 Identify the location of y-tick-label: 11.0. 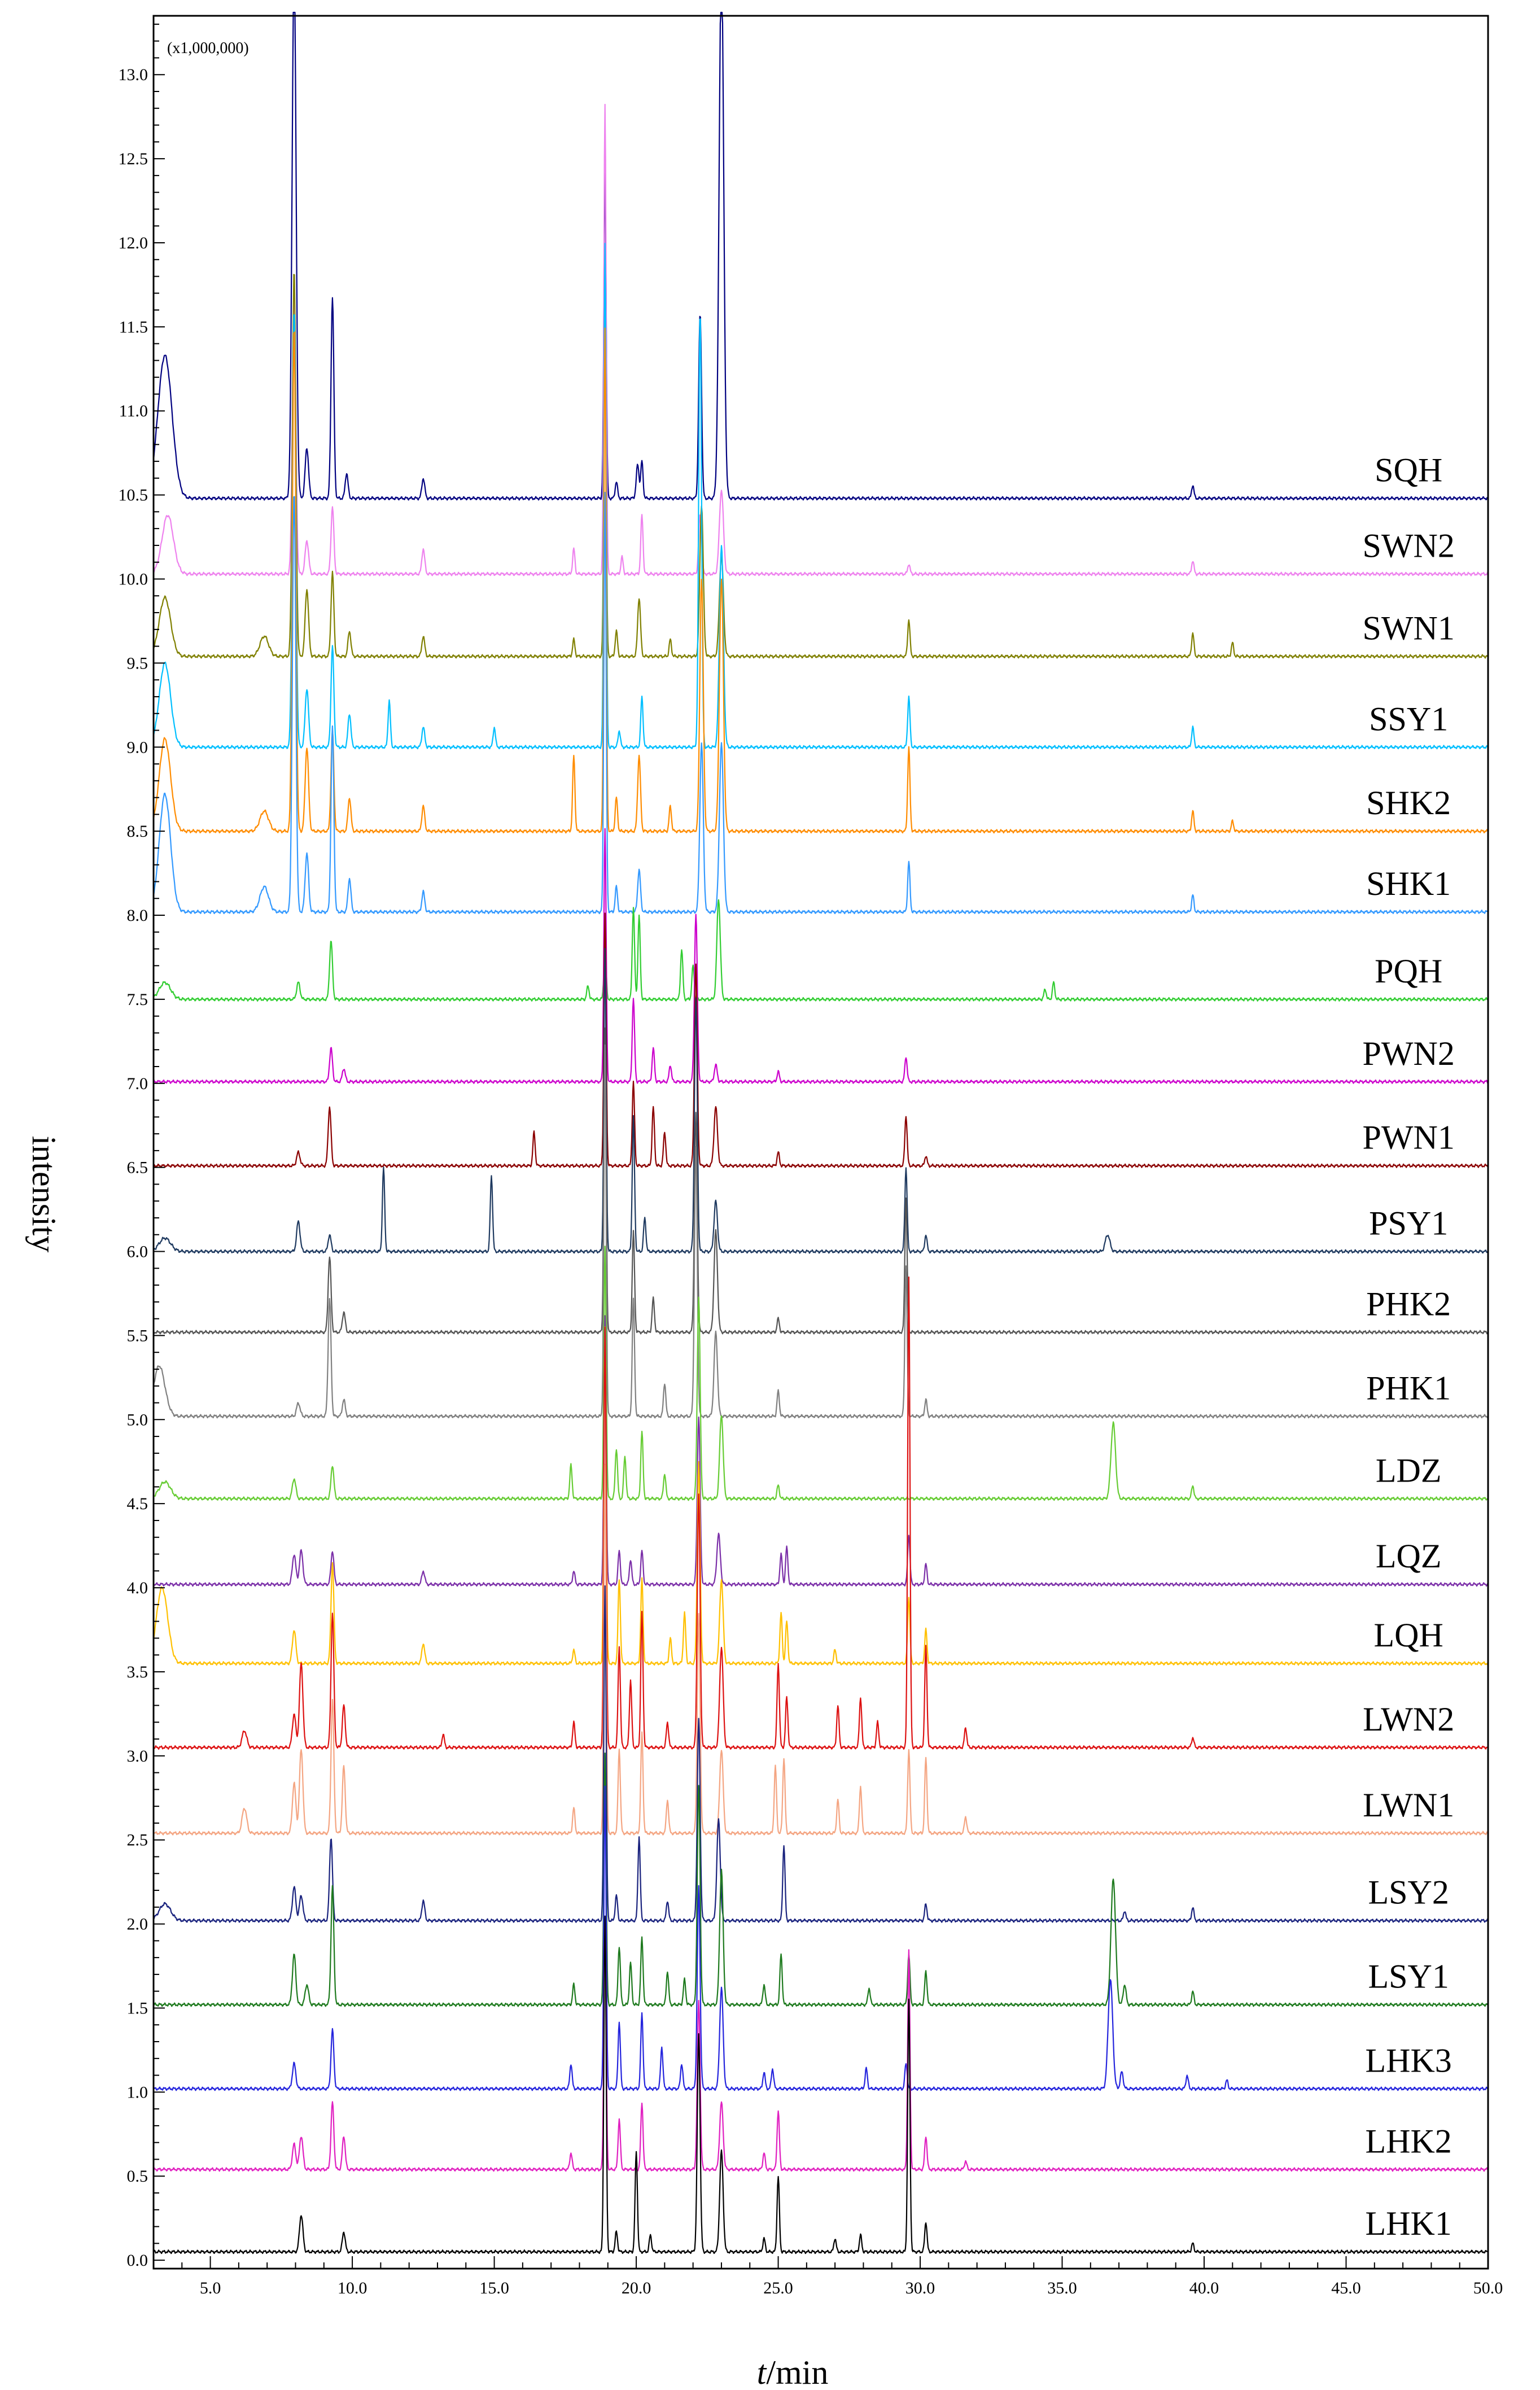
(133, 412).